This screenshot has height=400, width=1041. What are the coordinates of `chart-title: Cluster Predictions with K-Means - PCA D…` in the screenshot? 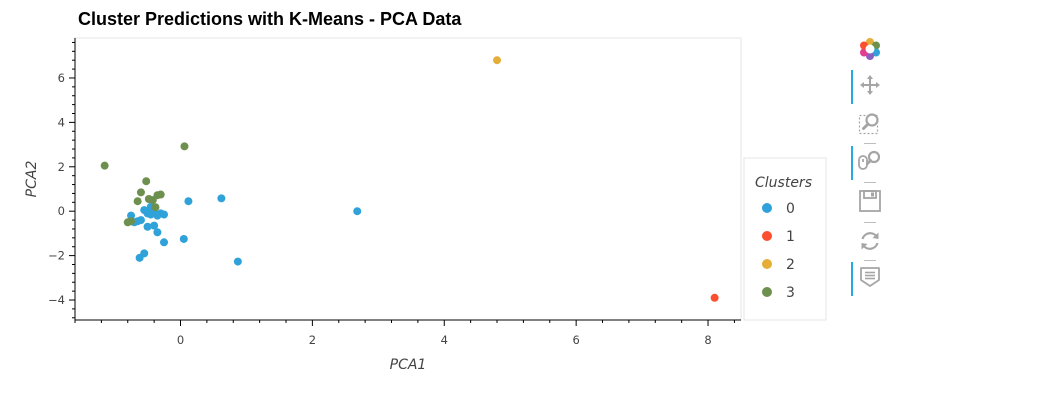 It's located at (270, 19).